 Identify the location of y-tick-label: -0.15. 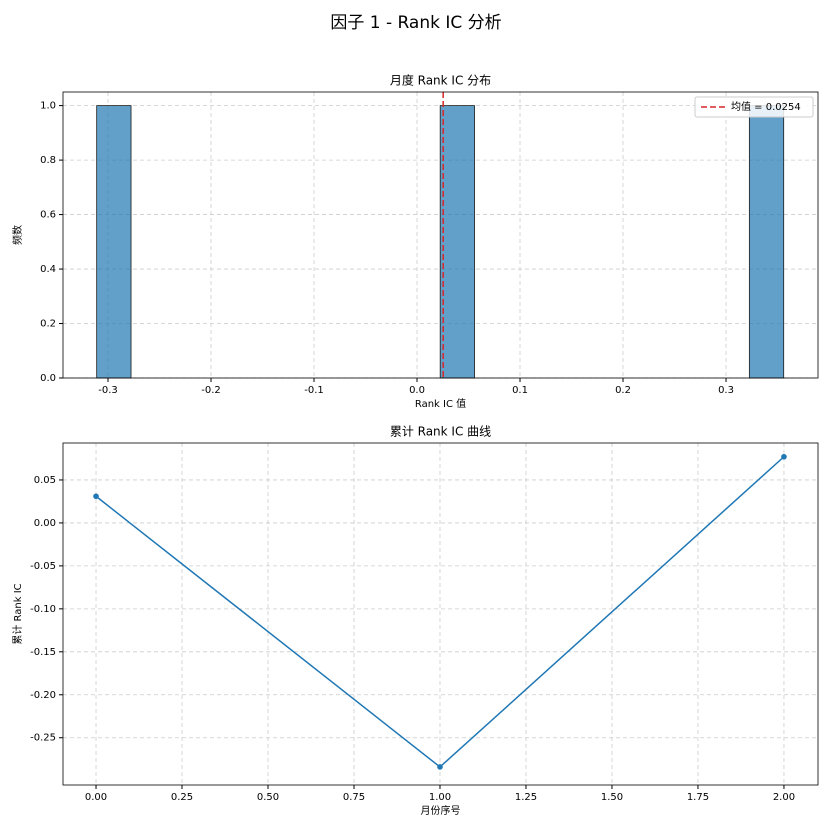
(43, 652).